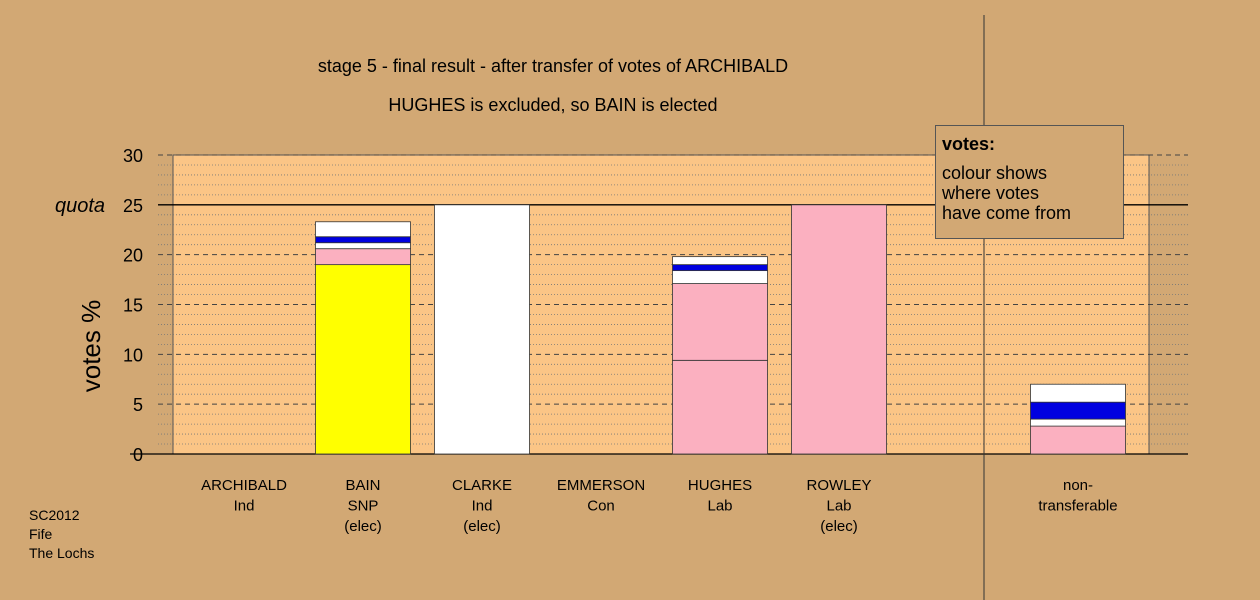  Describe the element at coordinates (138, 455) in the screenshot. I see `y-tick-label: 0` at that location.